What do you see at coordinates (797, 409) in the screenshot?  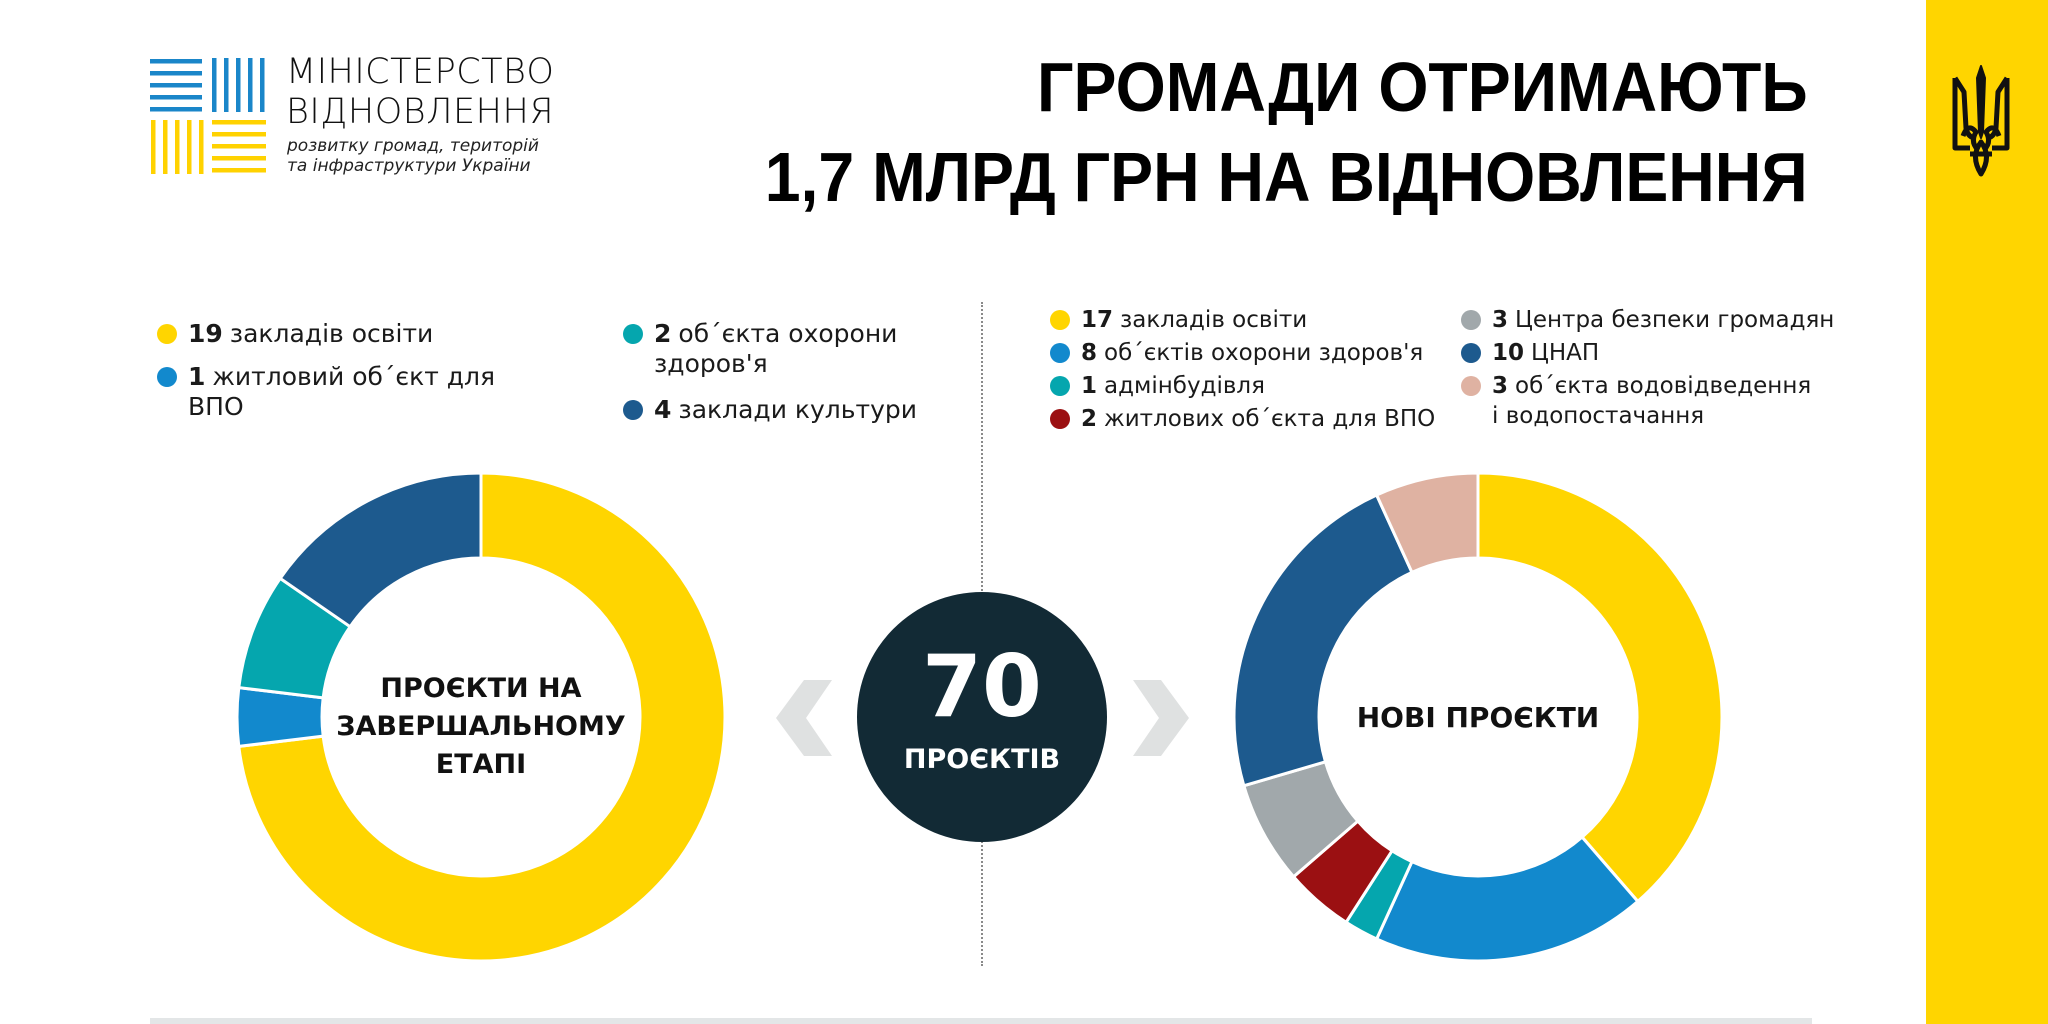 I see `legend-text: заклади культури` at bounding box center [797, 409].